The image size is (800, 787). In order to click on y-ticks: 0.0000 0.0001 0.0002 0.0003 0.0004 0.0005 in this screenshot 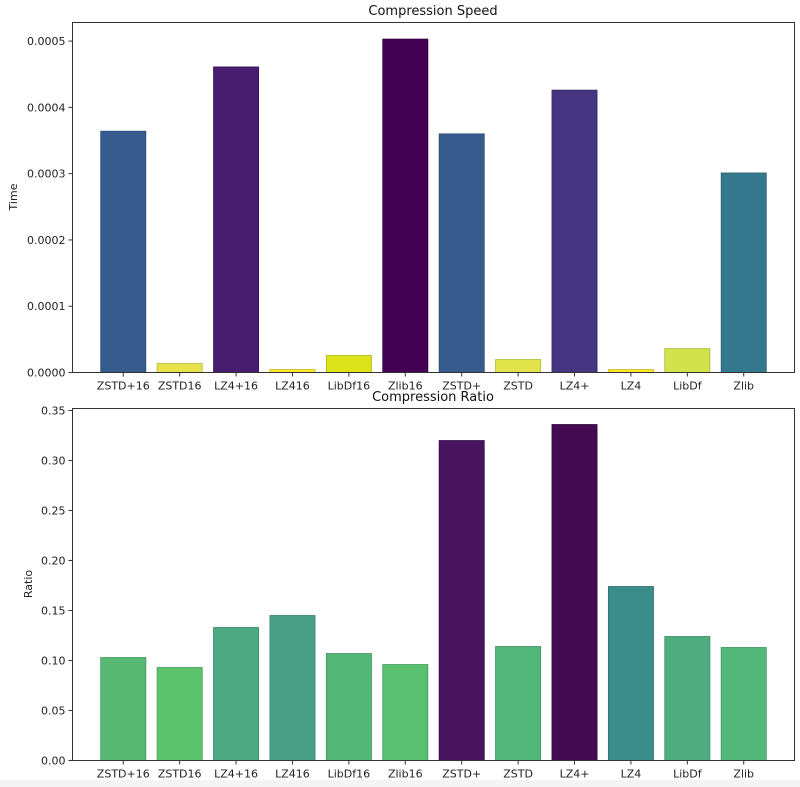, I will do `click(50, 207)`.